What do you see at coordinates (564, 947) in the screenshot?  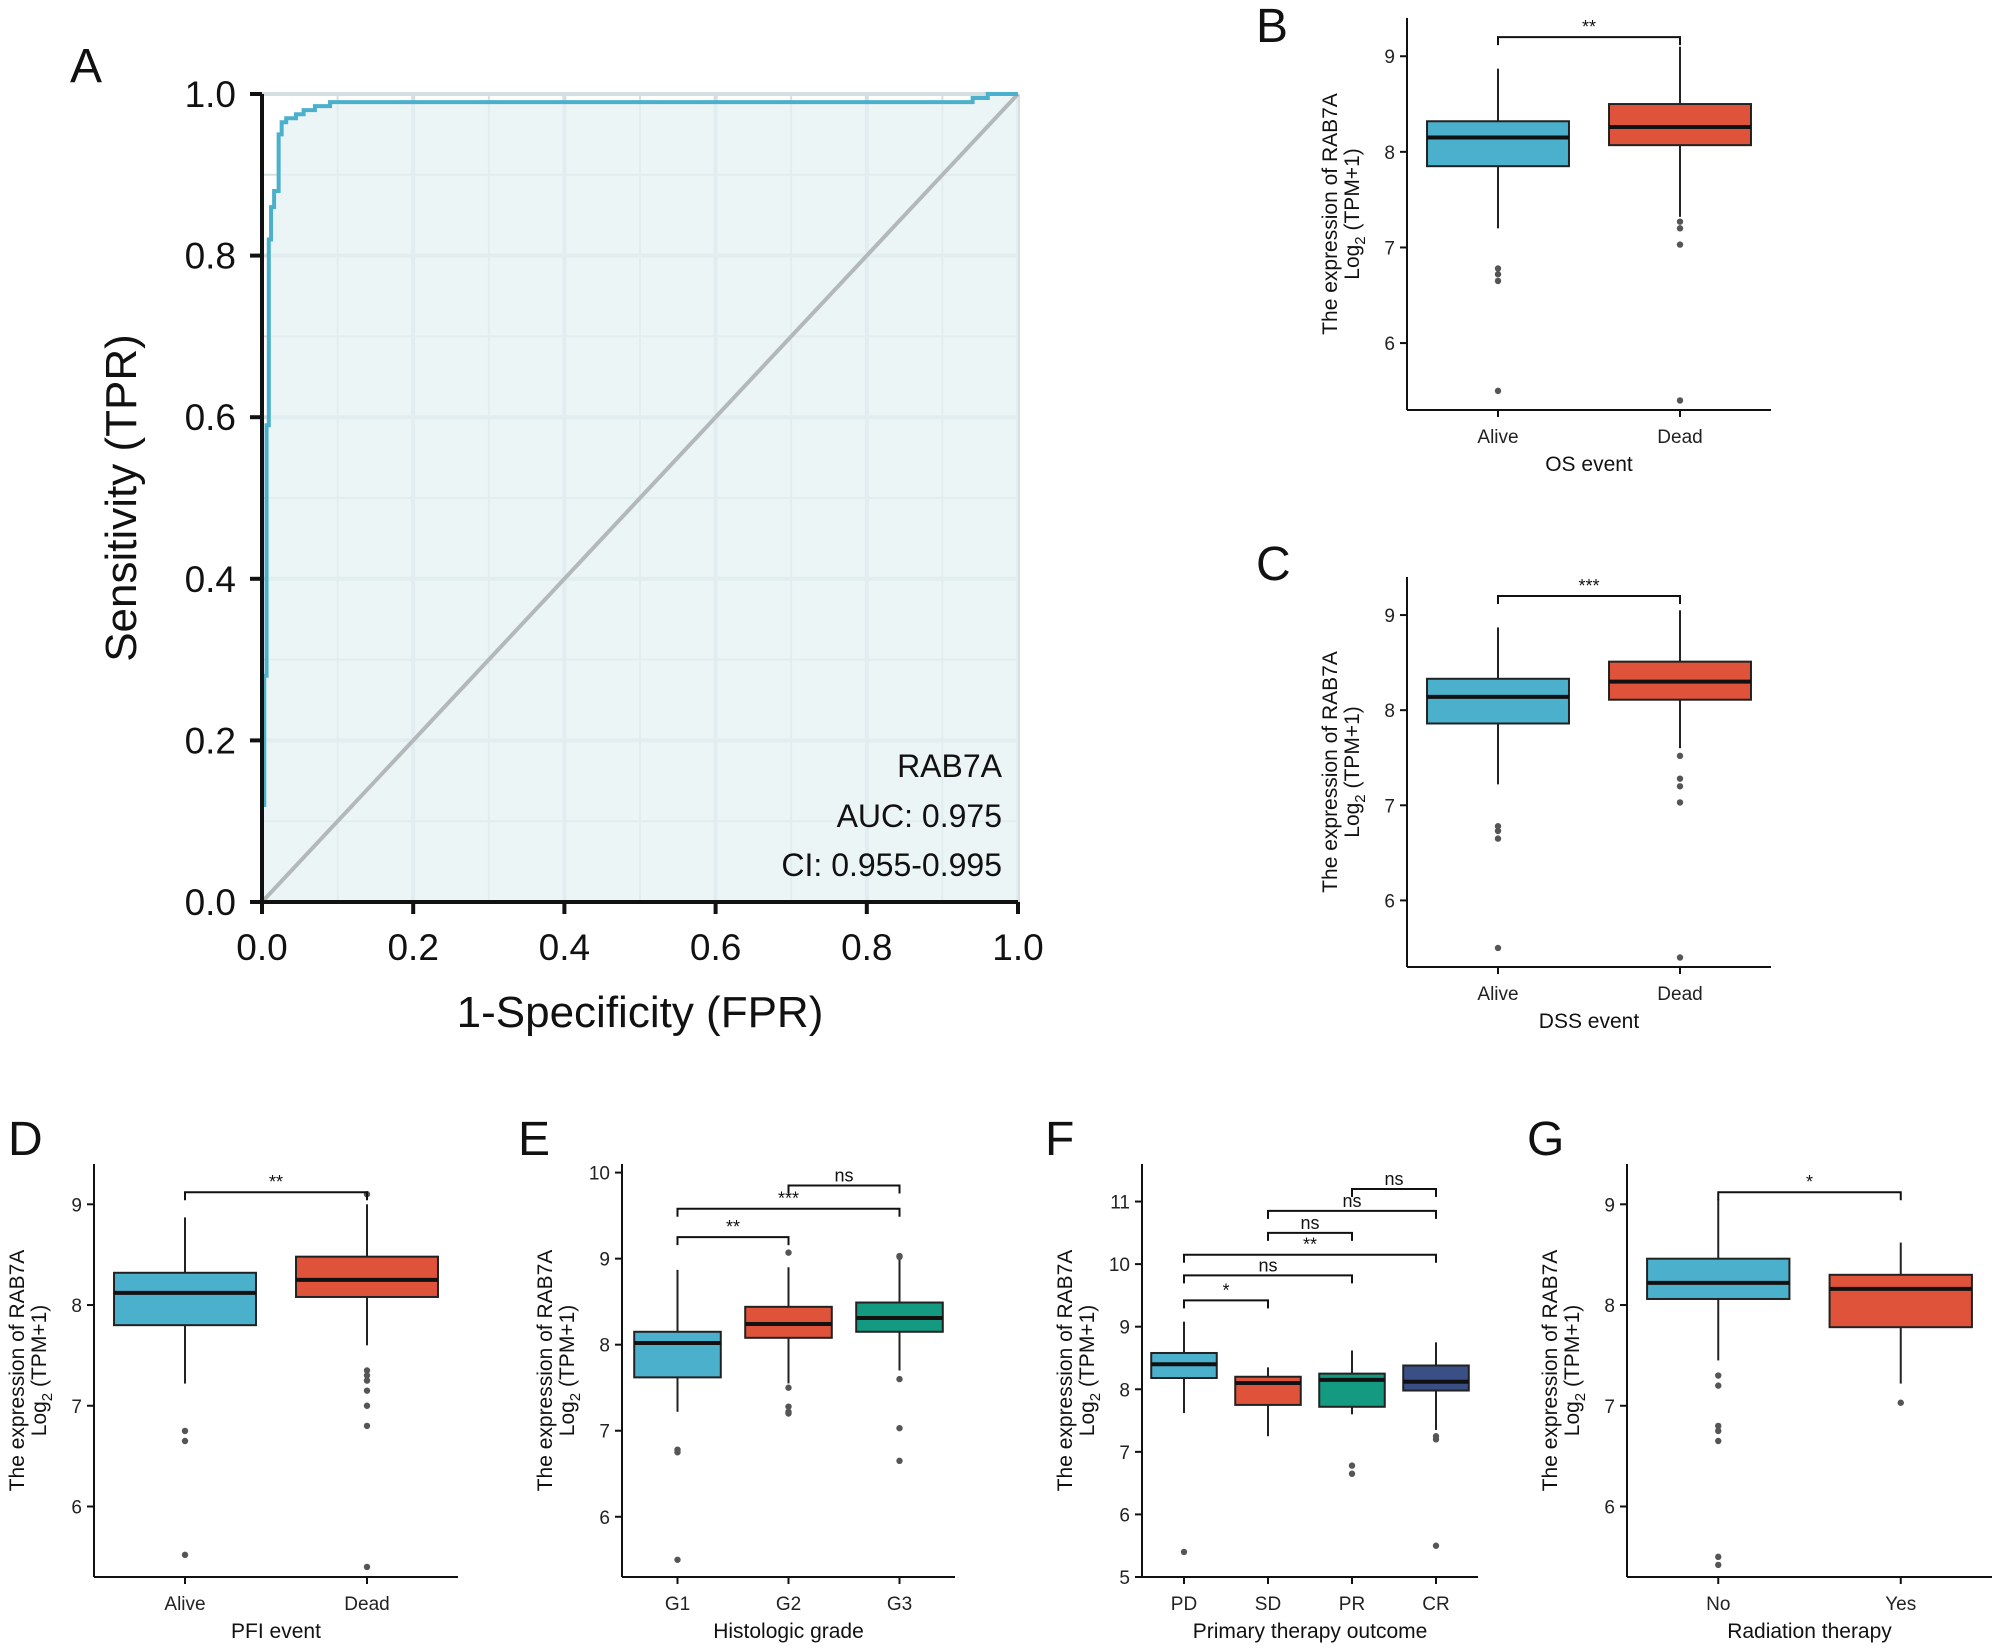 I see `x-tick-label: 0.4` at bounding box center [564, 947].